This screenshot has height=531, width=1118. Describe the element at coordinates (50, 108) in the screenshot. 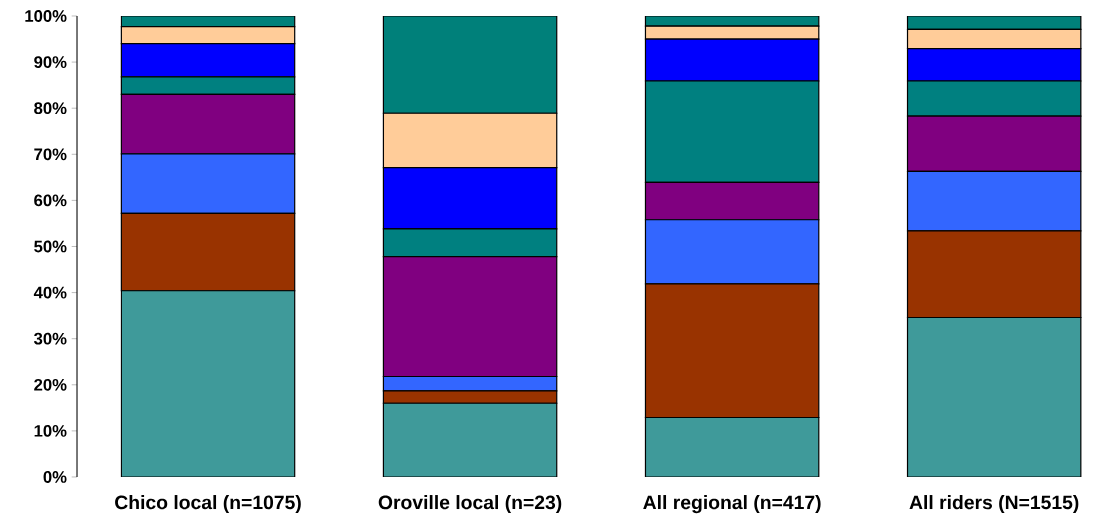

I see `y-tick-label: 80%` at that location.